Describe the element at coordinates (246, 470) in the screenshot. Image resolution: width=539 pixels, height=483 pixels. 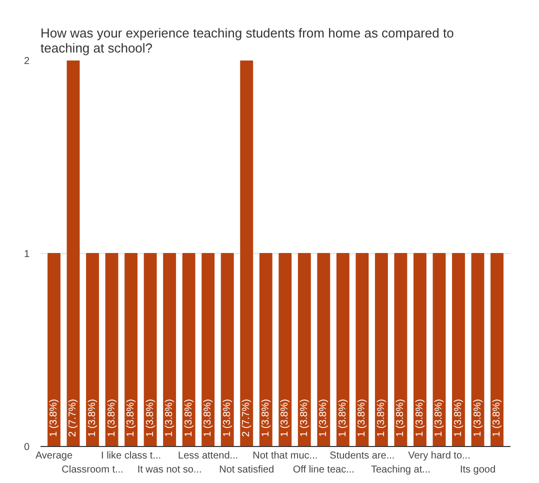
I see `x-tick-label: Not satisfied` at that location.